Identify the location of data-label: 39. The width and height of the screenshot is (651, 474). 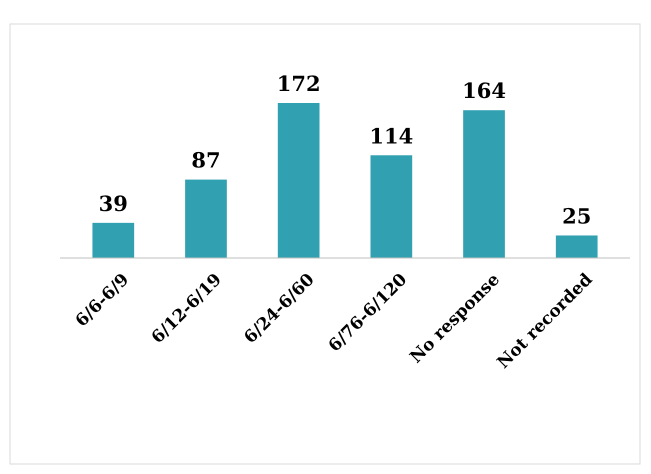
(113, 203).